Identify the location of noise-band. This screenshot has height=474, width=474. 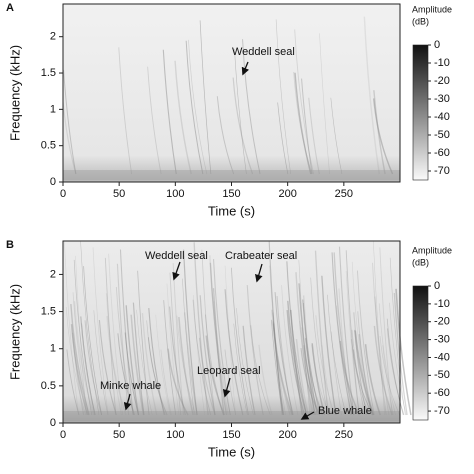
(231, 175).